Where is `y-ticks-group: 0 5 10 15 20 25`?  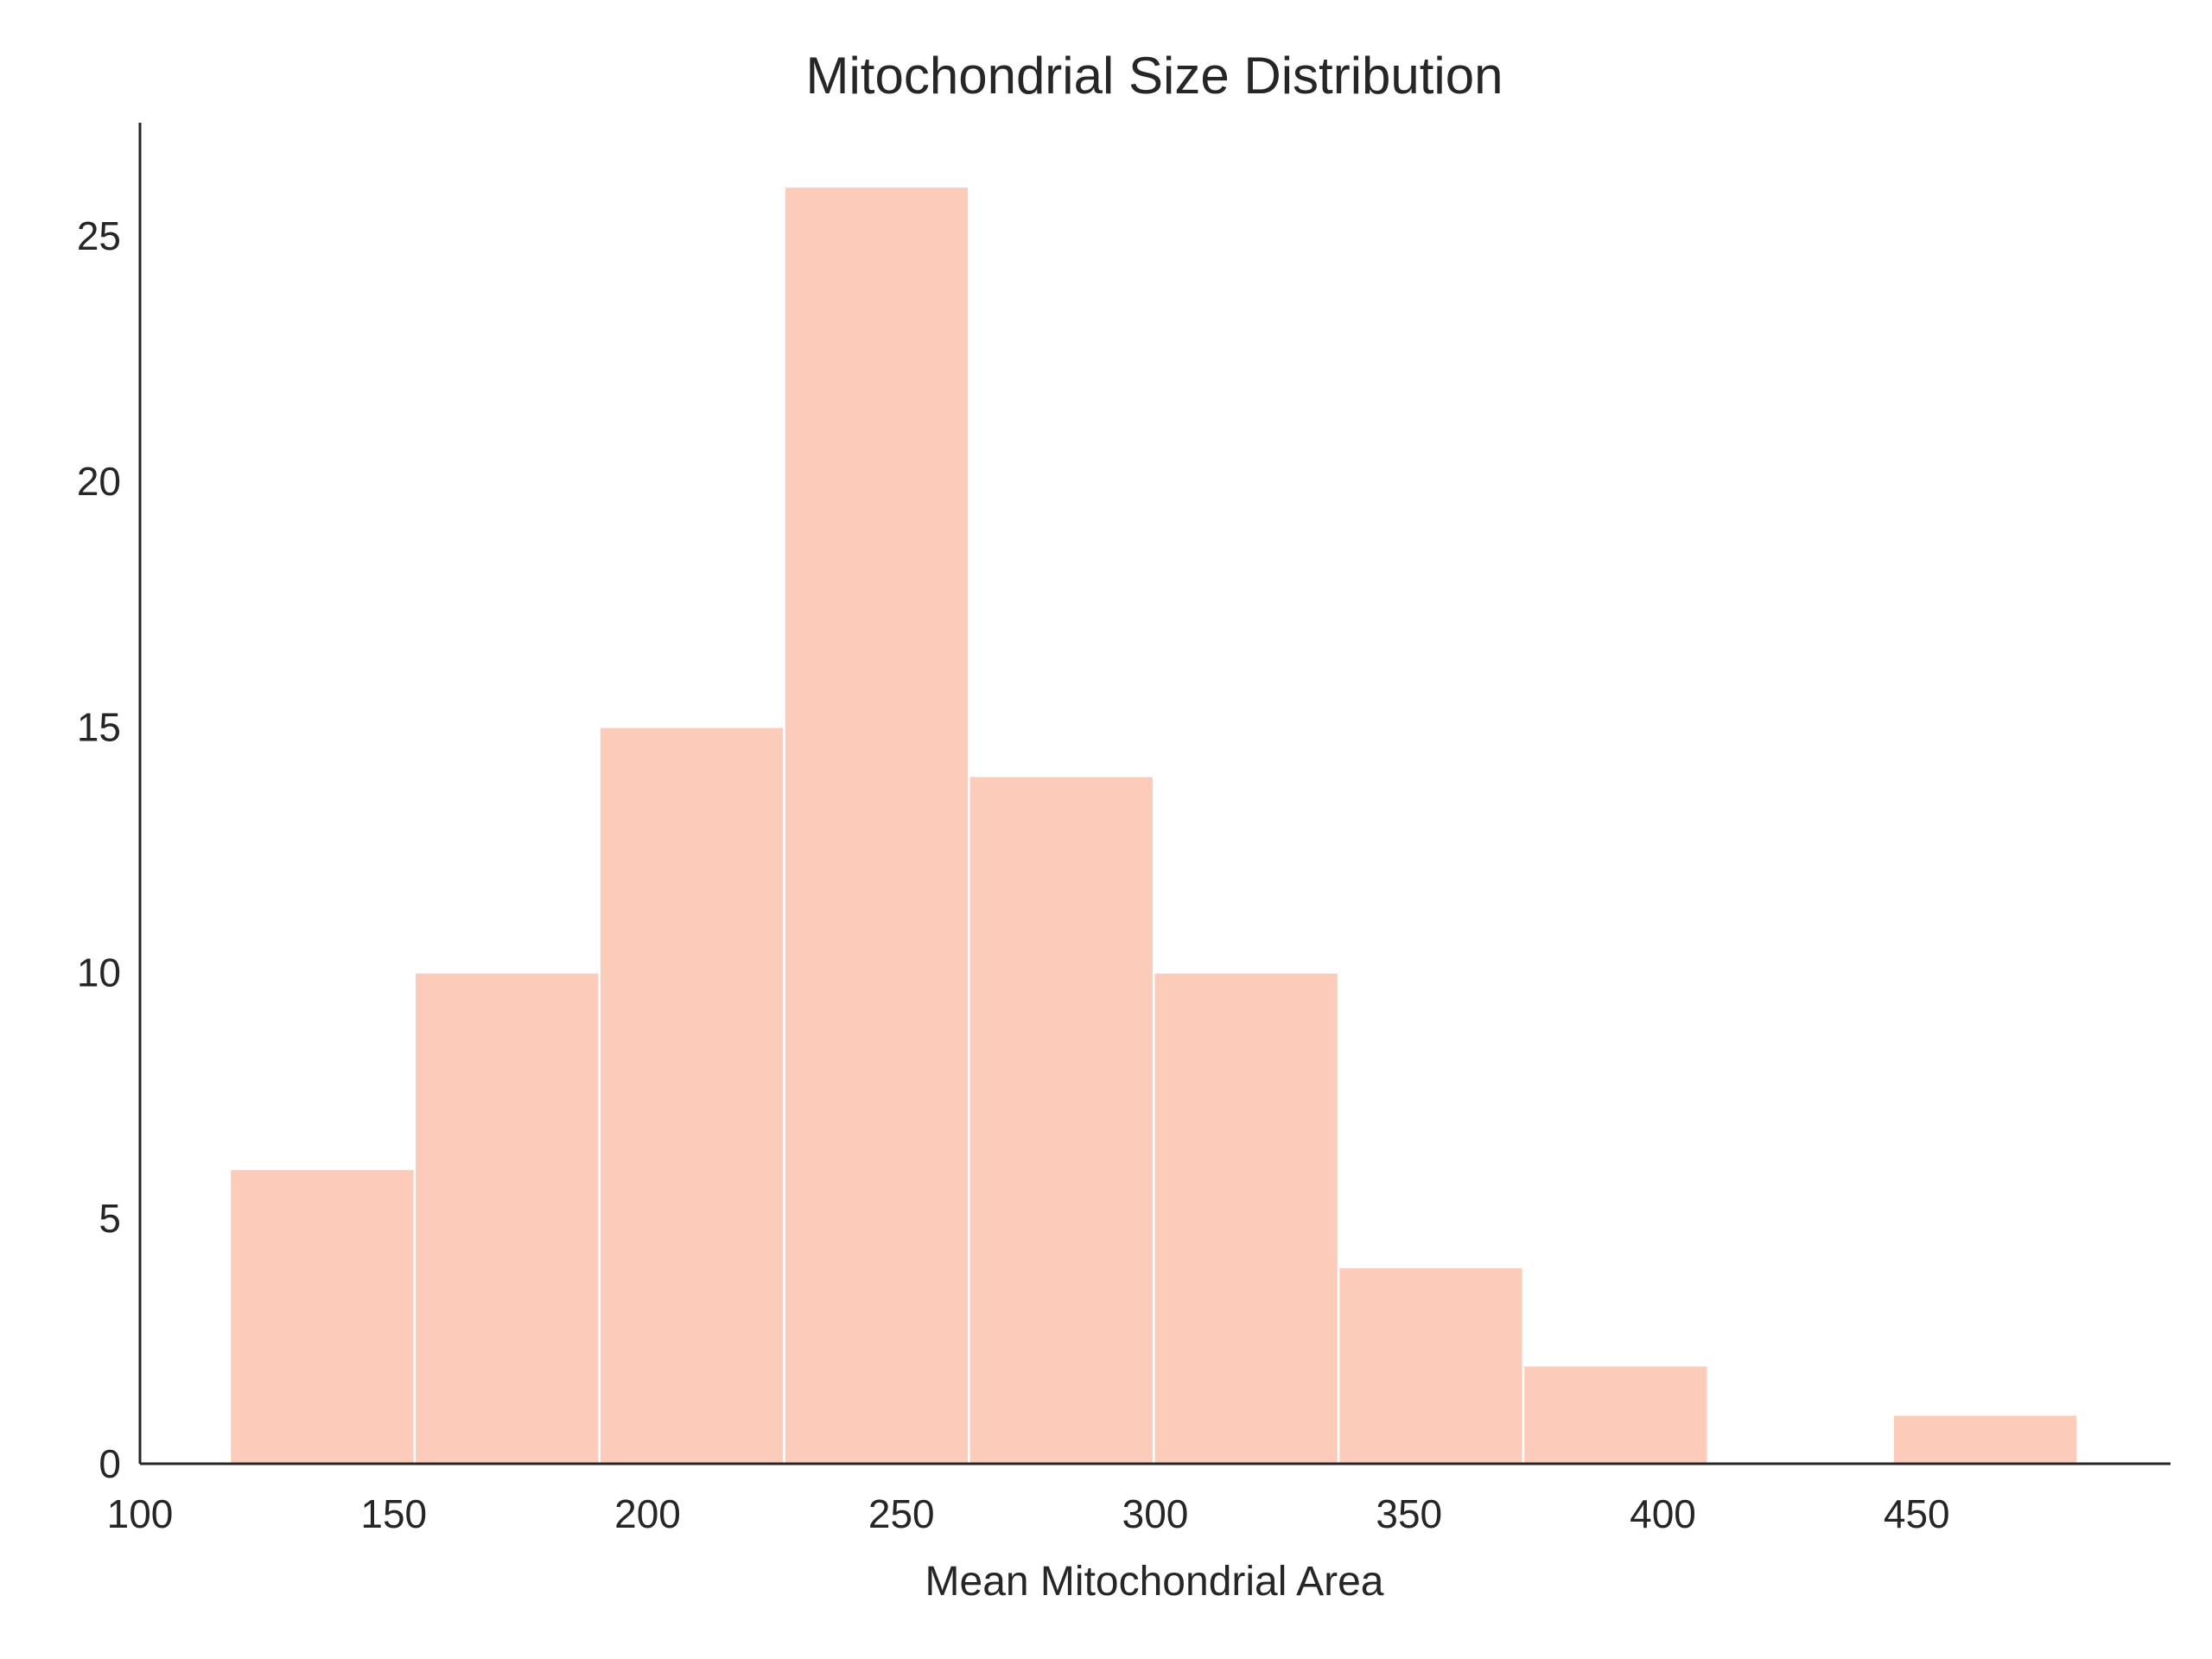
y-ticks-group: 0 5 10 15 20 25 is located at coordinates (99, 849).